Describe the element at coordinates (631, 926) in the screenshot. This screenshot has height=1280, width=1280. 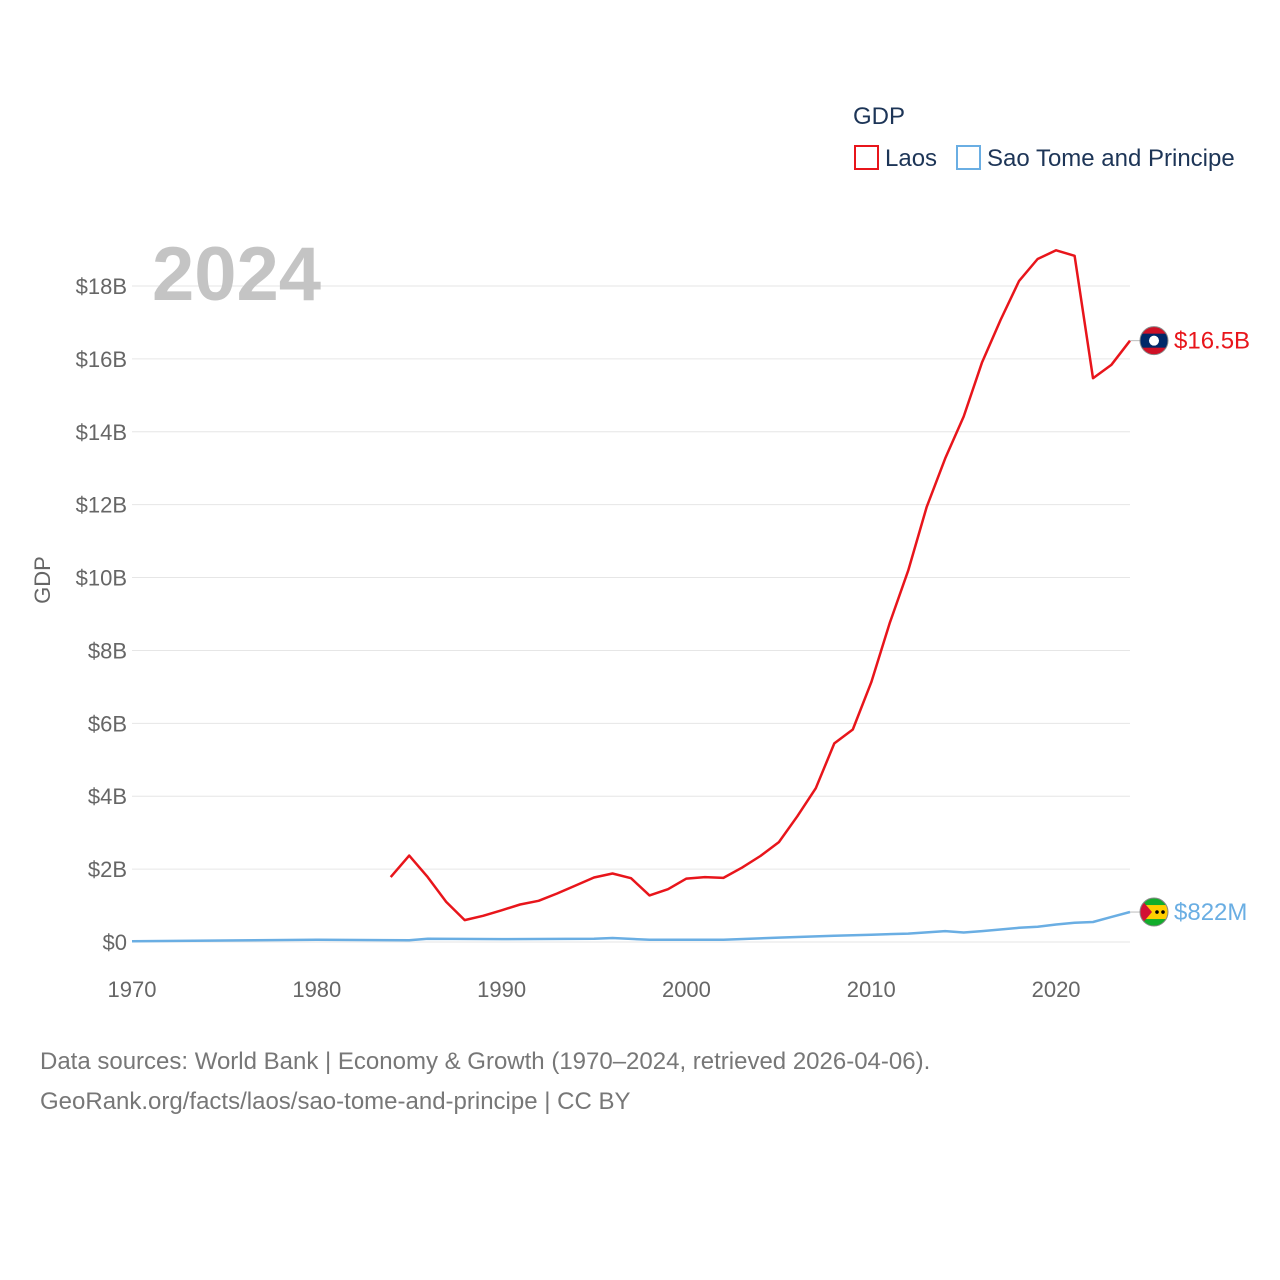
I see `series-line-sao-tome-and-principe` at that location.